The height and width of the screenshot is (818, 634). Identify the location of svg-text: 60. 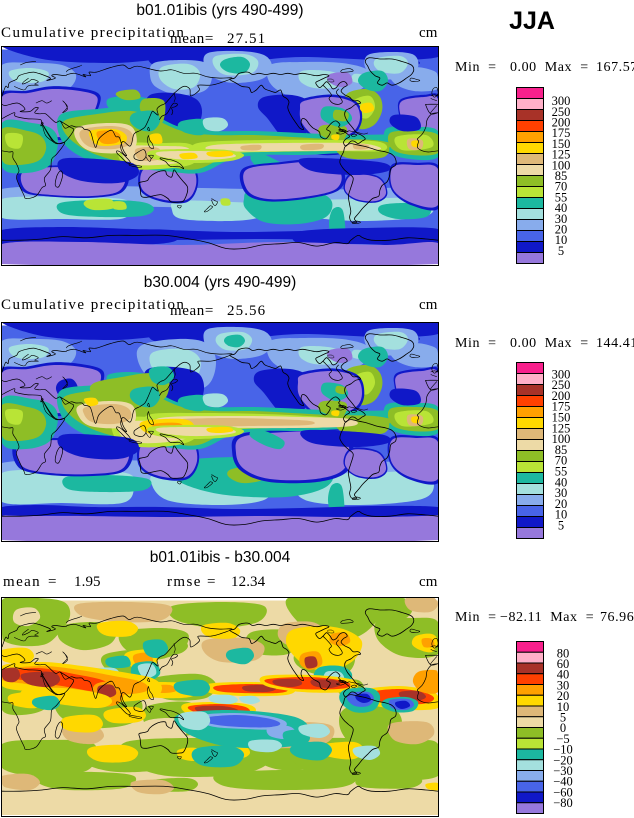
(563, 664).